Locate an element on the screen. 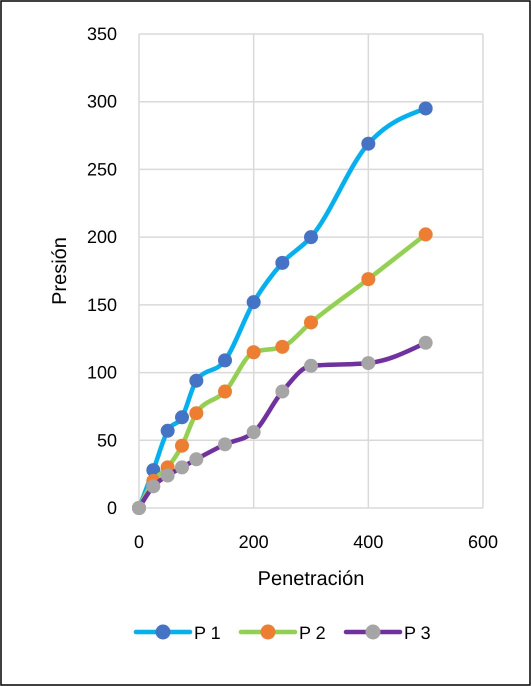 This screenshot has height=686, width=531. y-tick-label: 250 is located at coordinates (101, 169).